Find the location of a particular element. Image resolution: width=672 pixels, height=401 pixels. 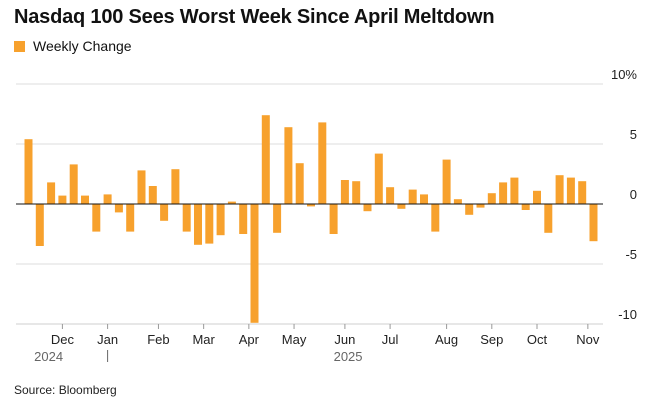

x-tick-label: Oct is located at coordinates (537, 339).